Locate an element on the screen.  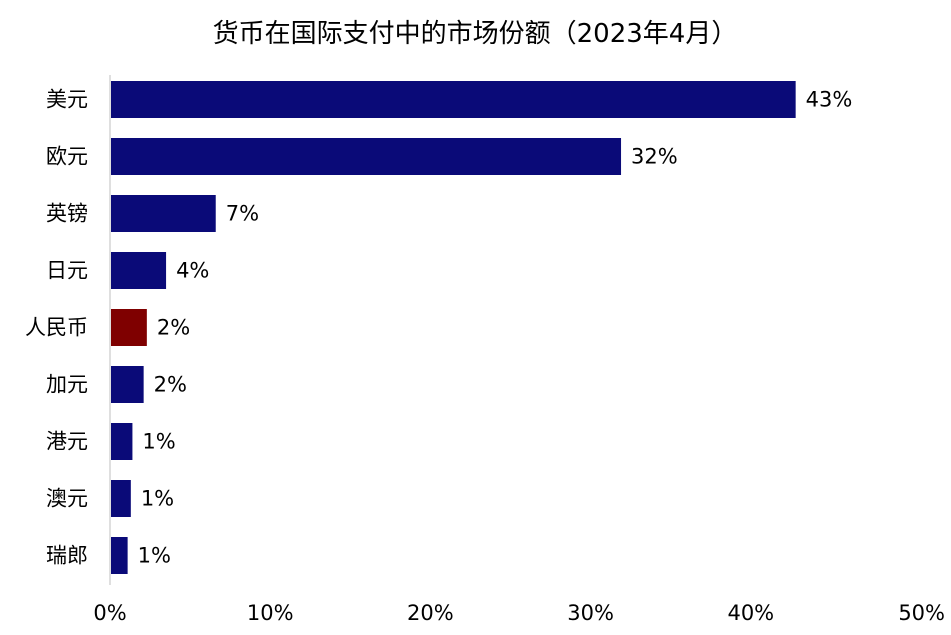
data-label: 7% is located at coordinates (242, 214).